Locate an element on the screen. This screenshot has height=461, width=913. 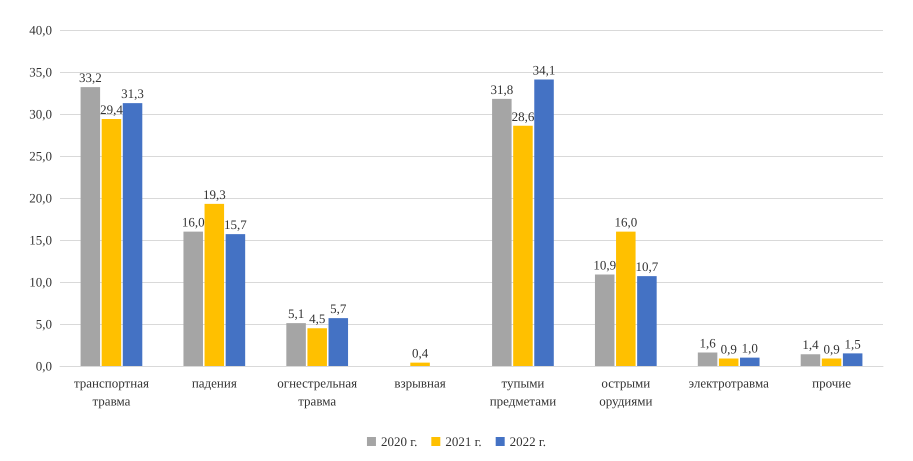
data-label: 5,7 is located at coordinates (338, 308).